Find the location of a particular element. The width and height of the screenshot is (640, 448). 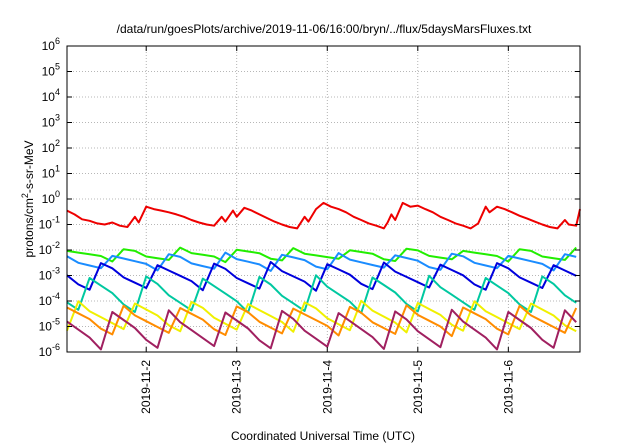

y-tick-label: 10⁻⁵ is located at coordinates (49, 325).